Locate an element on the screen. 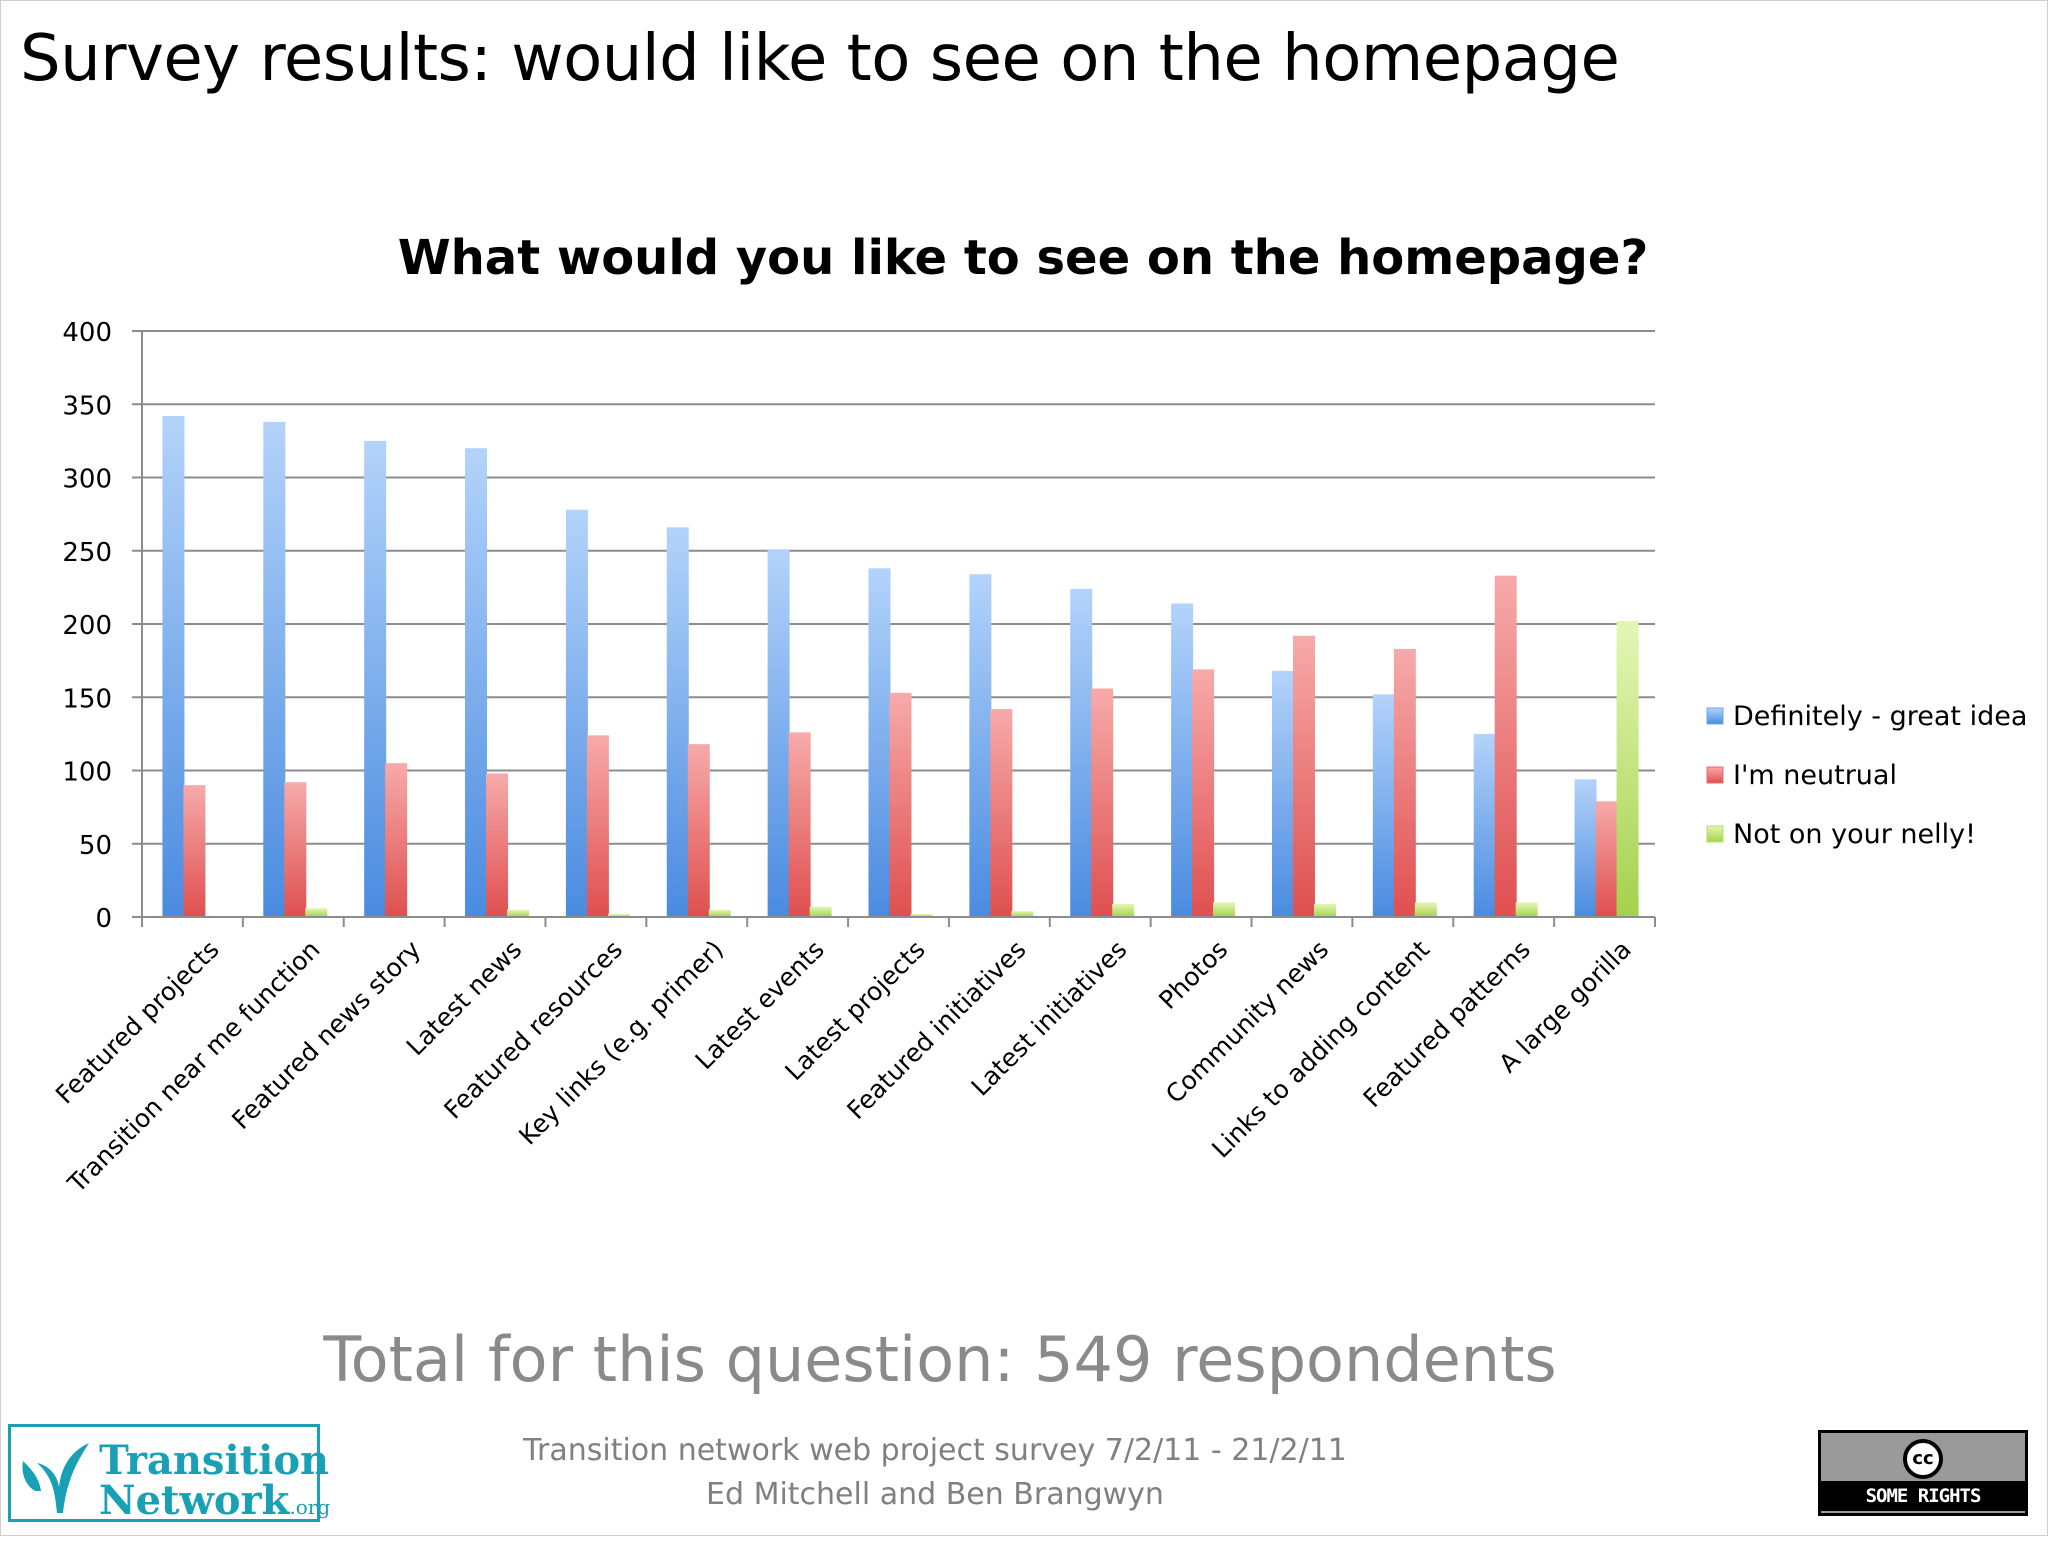 This screenshot has height=1541, width=2048. transition-network-logo: Transition Network.org is located at coordinates (169, 1474).